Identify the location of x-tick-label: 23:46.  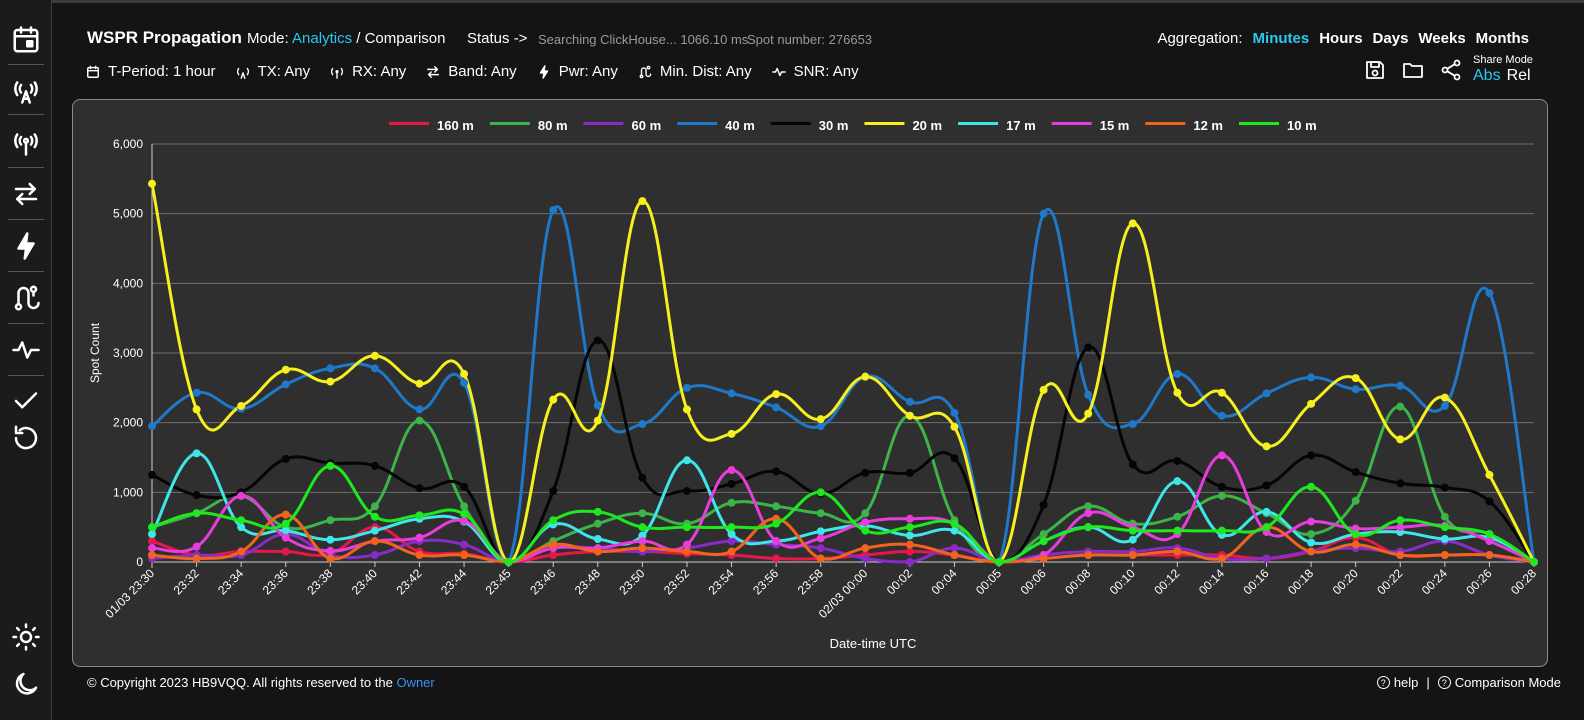
(542, 581).